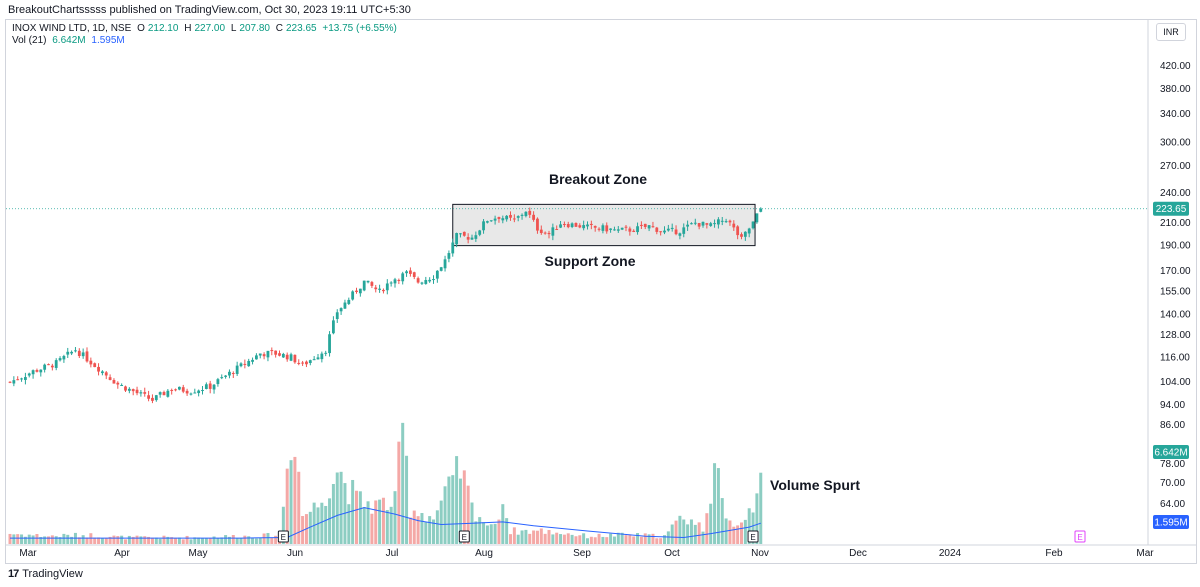 This screenshot has height=587, width=1200. I want to click on footer-brand: 17 TradingView, so click(45, 574).